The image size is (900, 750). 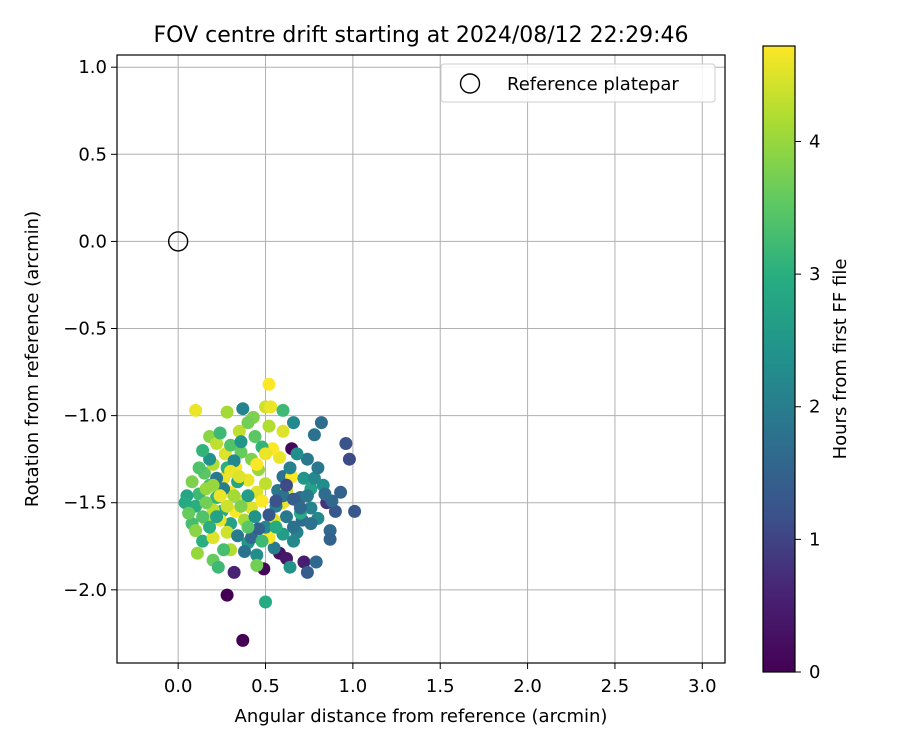 I want to click on y-tick-label: 0.5, so click(x=92, y=154).